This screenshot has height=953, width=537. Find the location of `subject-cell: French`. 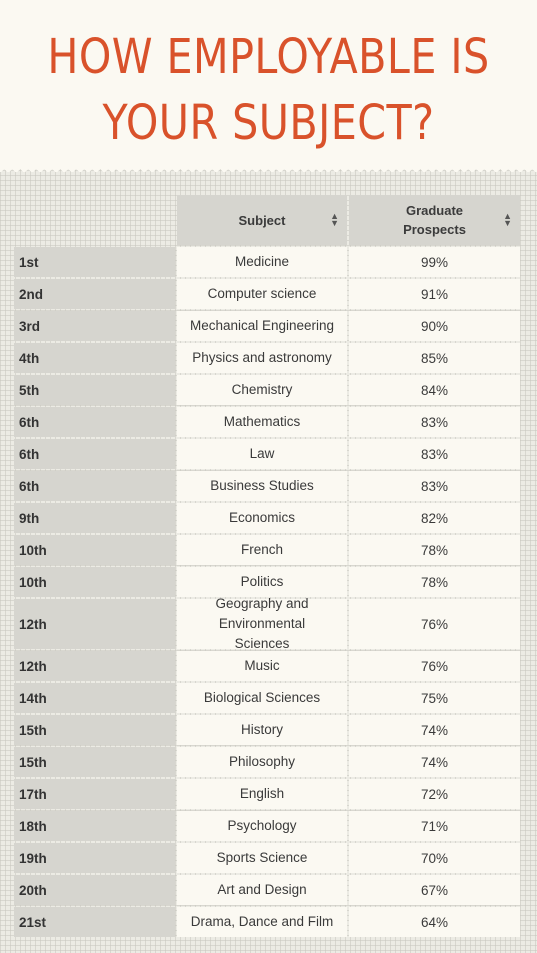

subject-cell: French is located at coordinates (262, 550).